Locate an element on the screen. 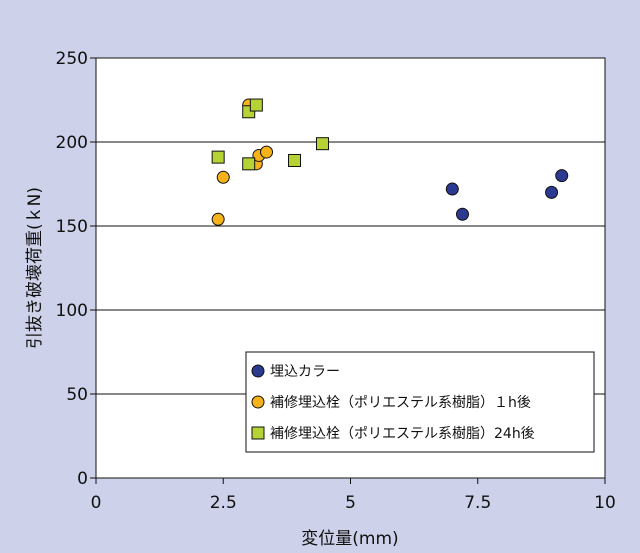  legend-label-1: 埋込カラー is located at coordinates (305, 372).